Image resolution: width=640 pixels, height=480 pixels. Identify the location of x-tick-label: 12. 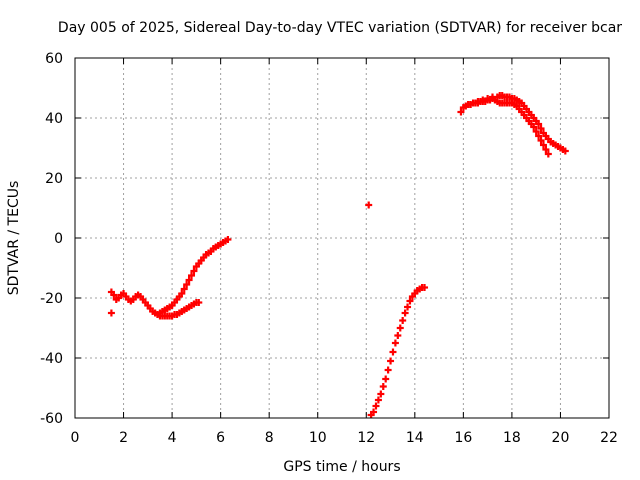
(366, 438).